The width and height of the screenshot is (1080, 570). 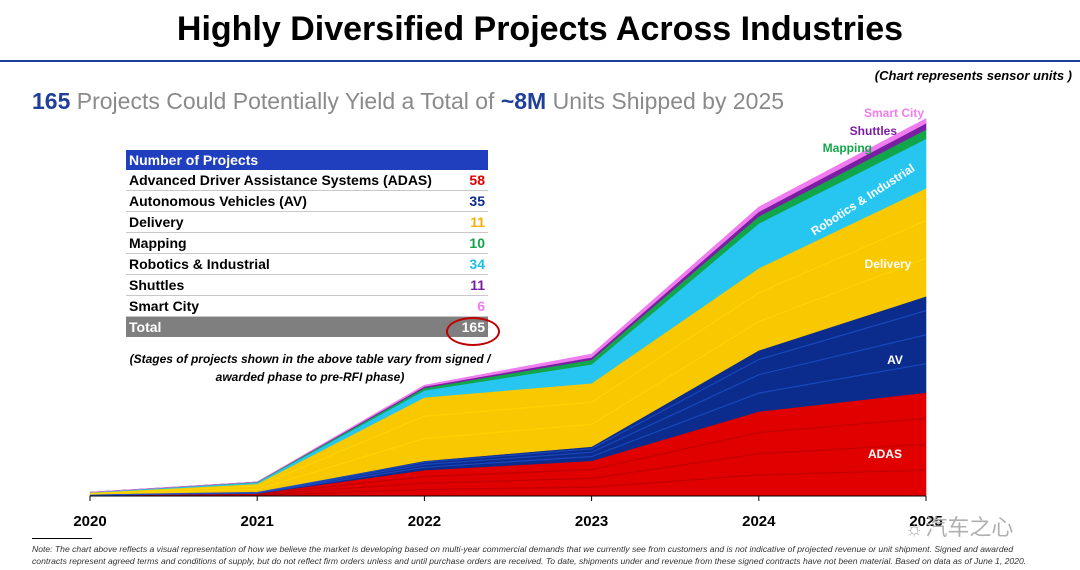 I want to click on table-note-line-2: awarded phase to pre-RFI phase), so click(x=310, y=377).